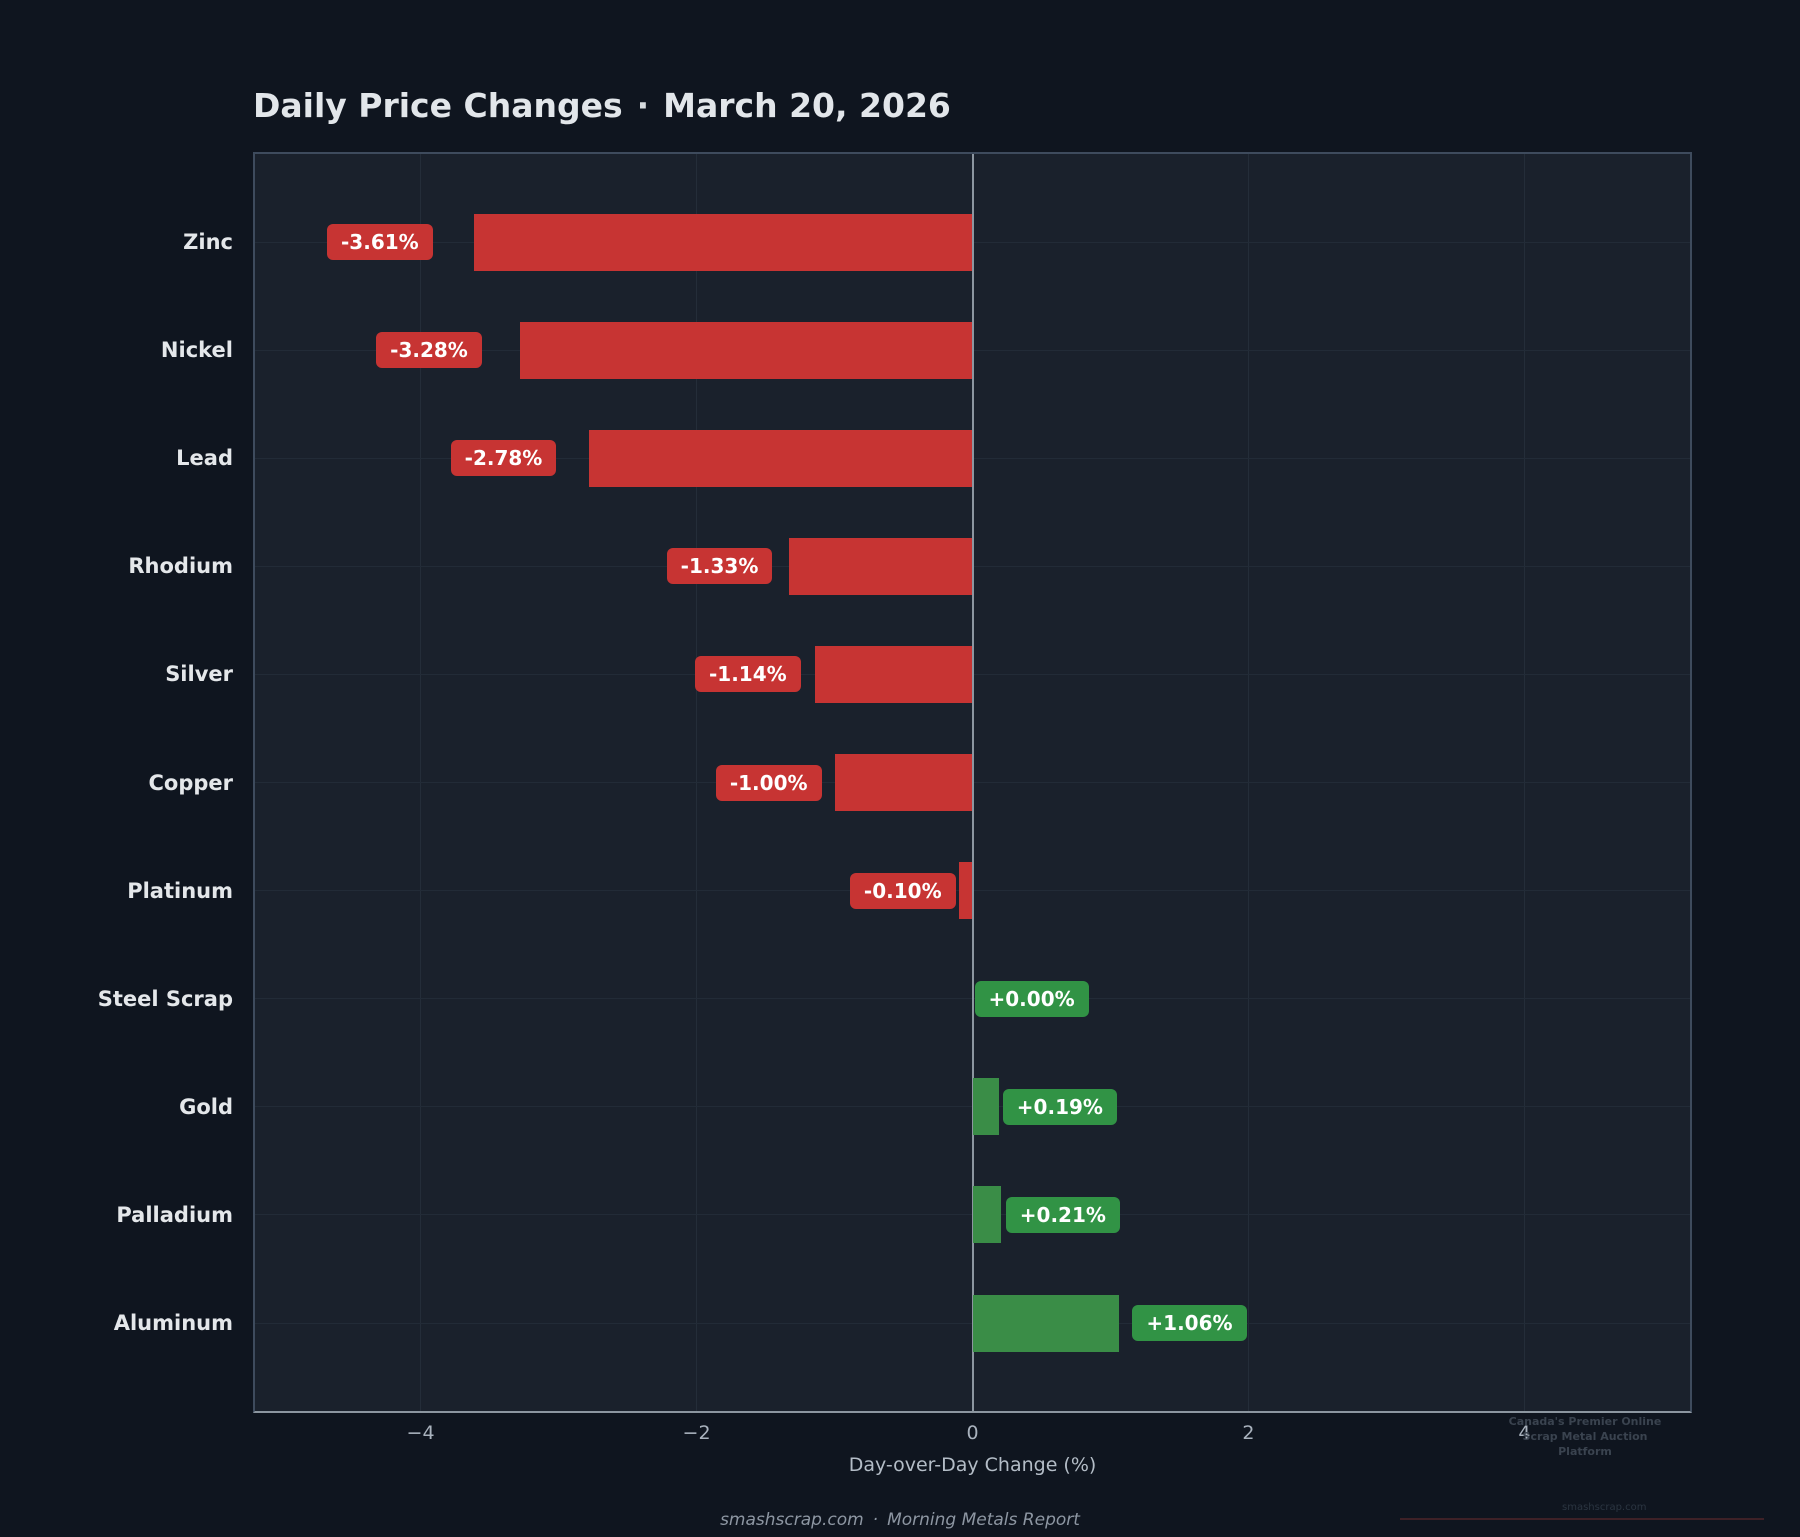  Describe the element at coordinates (1062, 1214) in the screenshot. I see `bar-value-label-palladium: +0.21%` at that location.